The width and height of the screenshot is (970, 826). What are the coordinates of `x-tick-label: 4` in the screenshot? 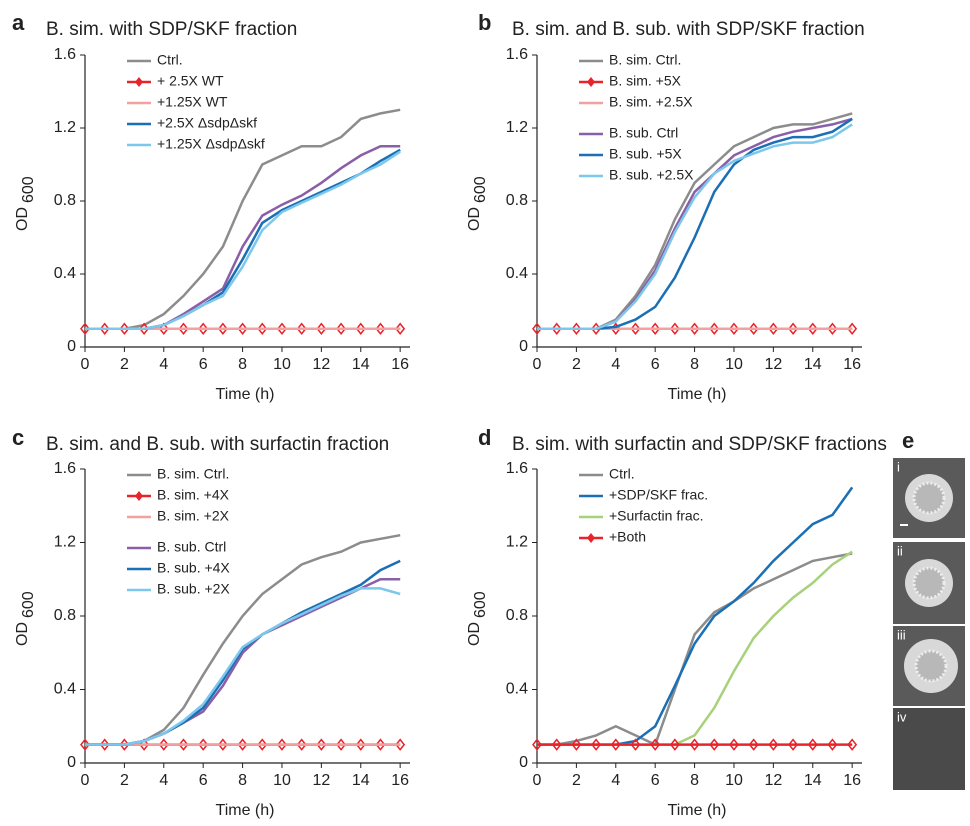 It's located at (163, 364).